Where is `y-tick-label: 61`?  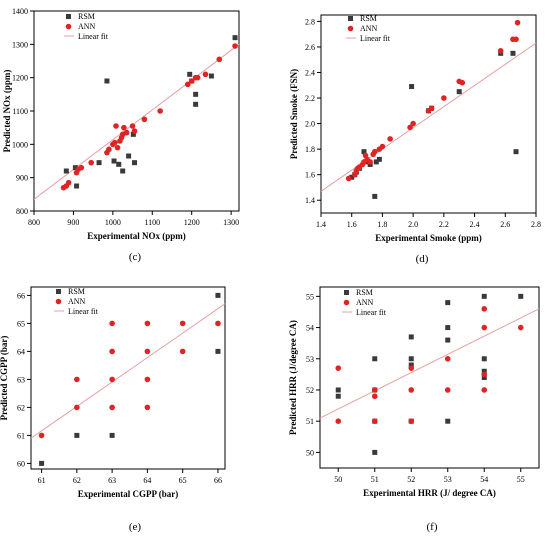
y-tick-label: 61 is located at coordinates (21, 435).